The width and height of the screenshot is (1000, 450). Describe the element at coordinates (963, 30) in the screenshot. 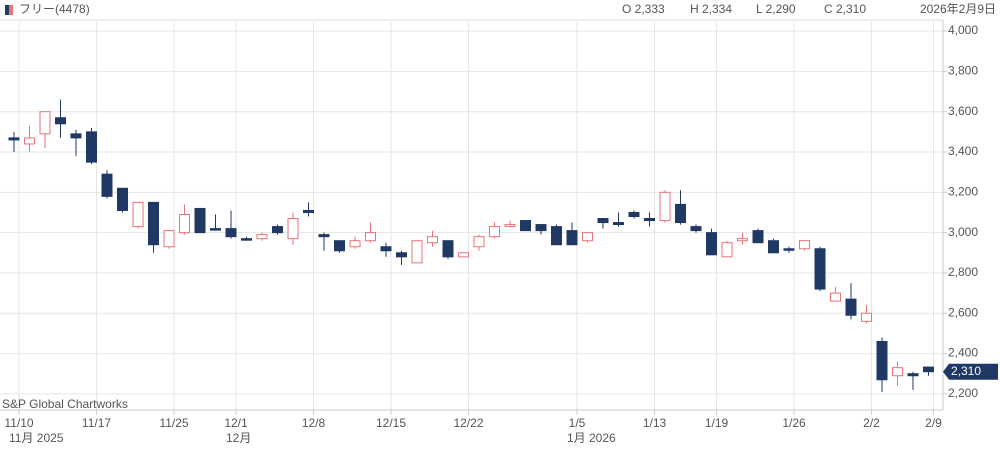

I see `y-tick-label: 4,000` at that location.